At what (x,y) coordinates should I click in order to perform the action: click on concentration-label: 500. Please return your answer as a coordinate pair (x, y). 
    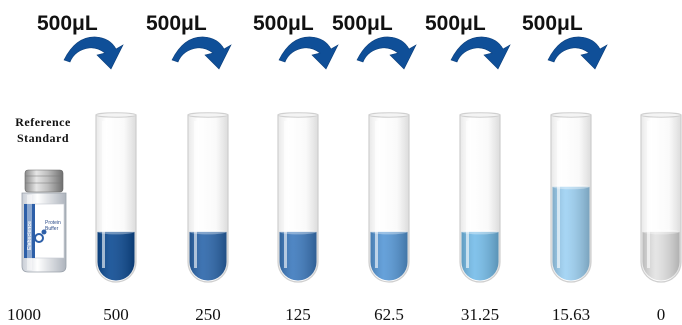
    Looking at the image, I should click on (116, 314).